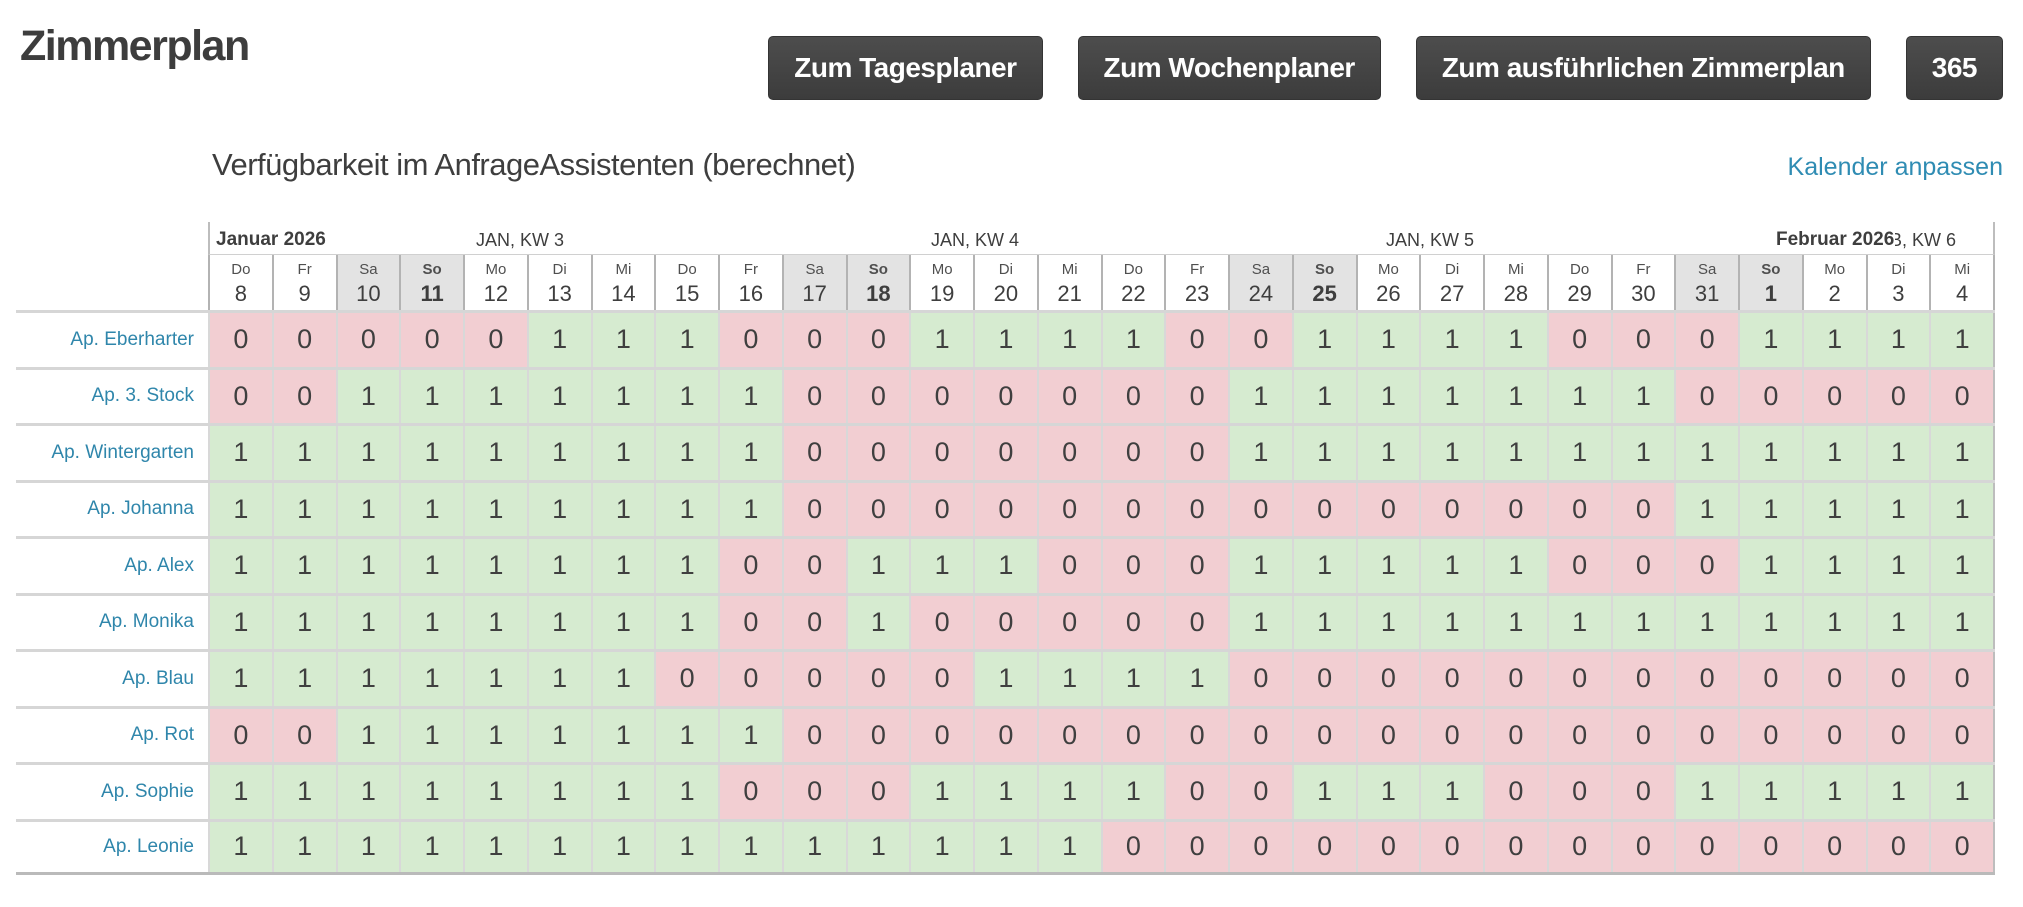 This screenshot has height=907, width=2023. Describe the element at coordinates (1005, 394) in the screenshot. I see `room-row: Ap. 3. Stock 0 0 1 1 1 1 1 1 1 0 0 0 0 0 0 0 1 1 1 1 1 1 1 0 0 0 0 0` at that location.